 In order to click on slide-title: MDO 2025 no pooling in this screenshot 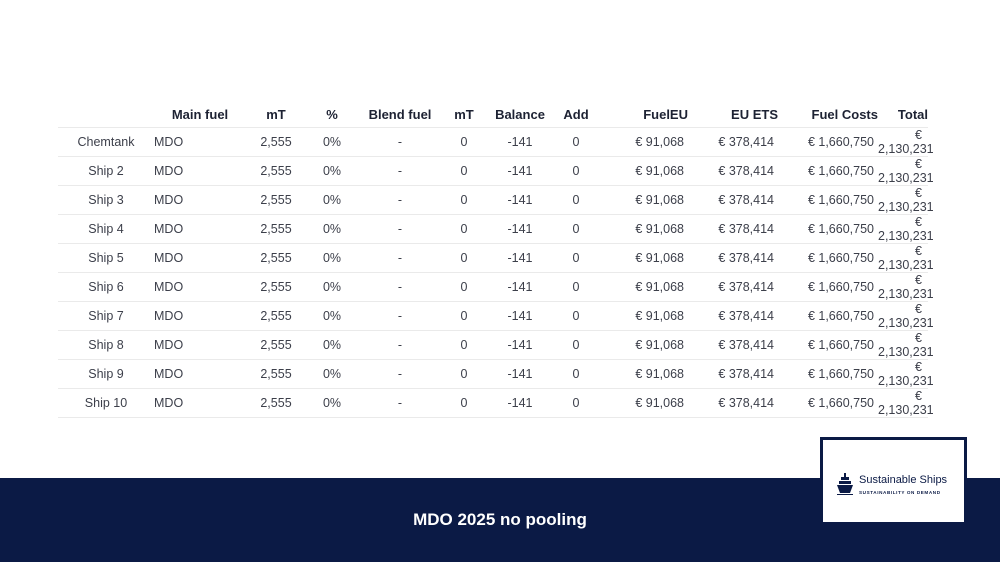, I will do `click(500, 519)`.